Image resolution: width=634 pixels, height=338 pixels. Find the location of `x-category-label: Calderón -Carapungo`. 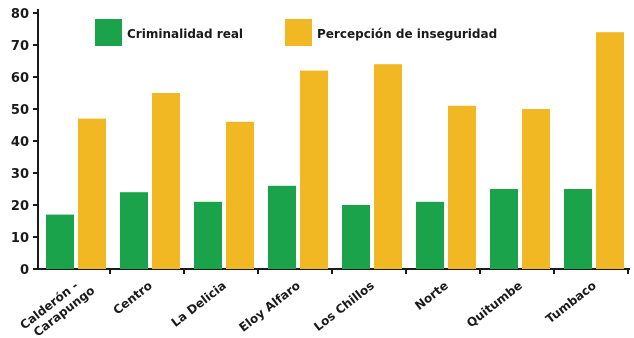

x-category-label: Calderón -Carapungo is located at coordinates (57, 305).